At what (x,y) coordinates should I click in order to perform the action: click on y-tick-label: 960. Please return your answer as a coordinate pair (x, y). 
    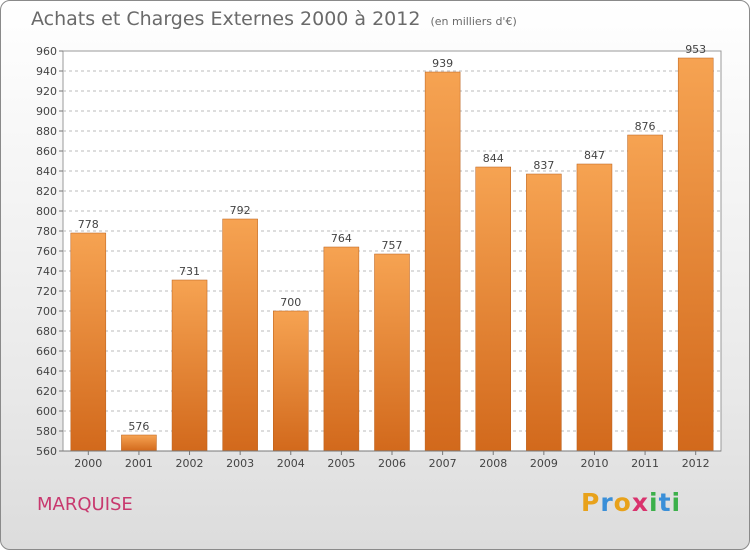
    Looking at the image, I should click on (46, 51).